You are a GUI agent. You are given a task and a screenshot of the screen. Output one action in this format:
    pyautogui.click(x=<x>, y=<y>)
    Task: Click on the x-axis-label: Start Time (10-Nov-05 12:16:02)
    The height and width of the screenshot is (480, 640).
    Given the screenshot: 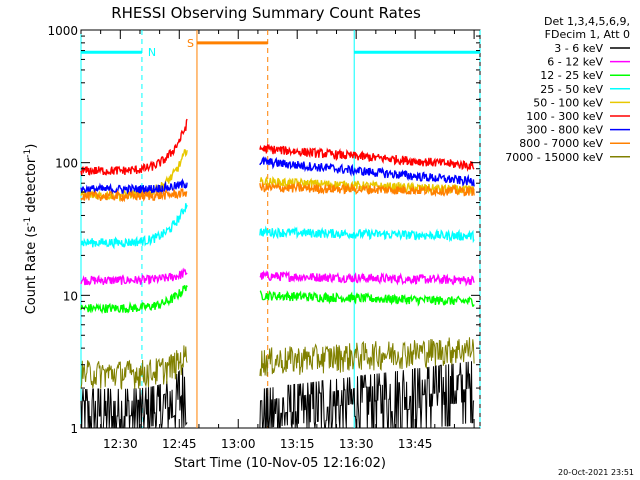 What is the action you would take?
    pyautogui.click(x=280, y=463)
    